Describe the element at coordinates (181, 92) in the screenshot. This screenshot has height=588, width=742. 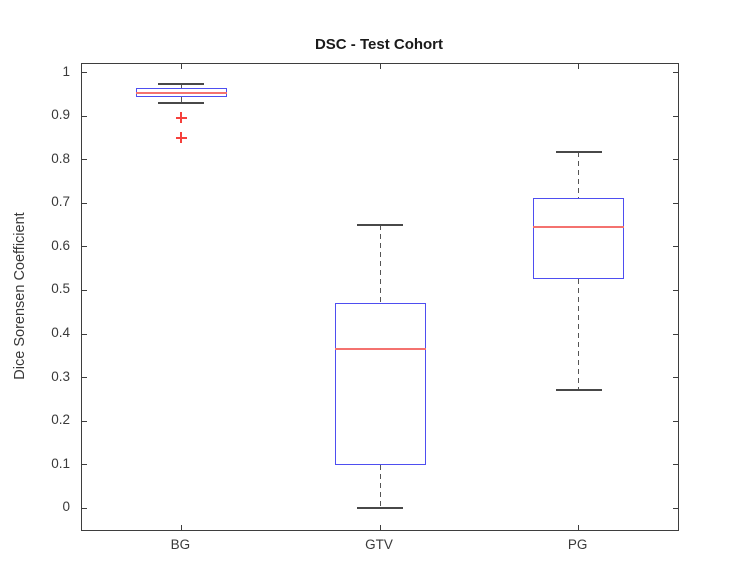
I see `median-line-BG` at that location.